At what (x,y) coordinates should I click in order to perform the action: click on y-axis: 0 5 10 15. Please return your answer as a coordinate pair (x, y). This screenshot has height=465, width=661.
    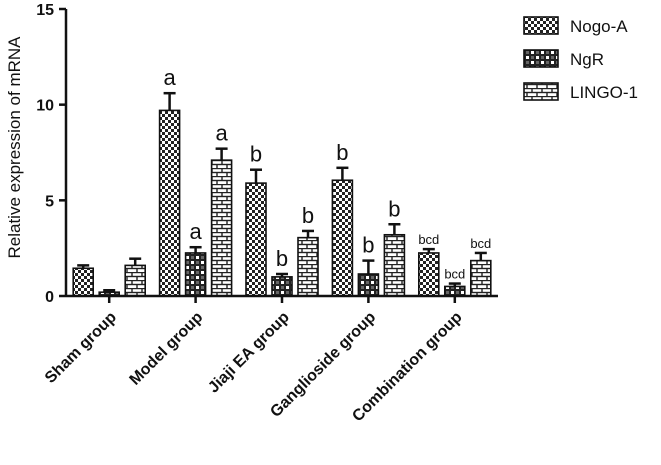
    Looking at the image, I should click on (52, 154).